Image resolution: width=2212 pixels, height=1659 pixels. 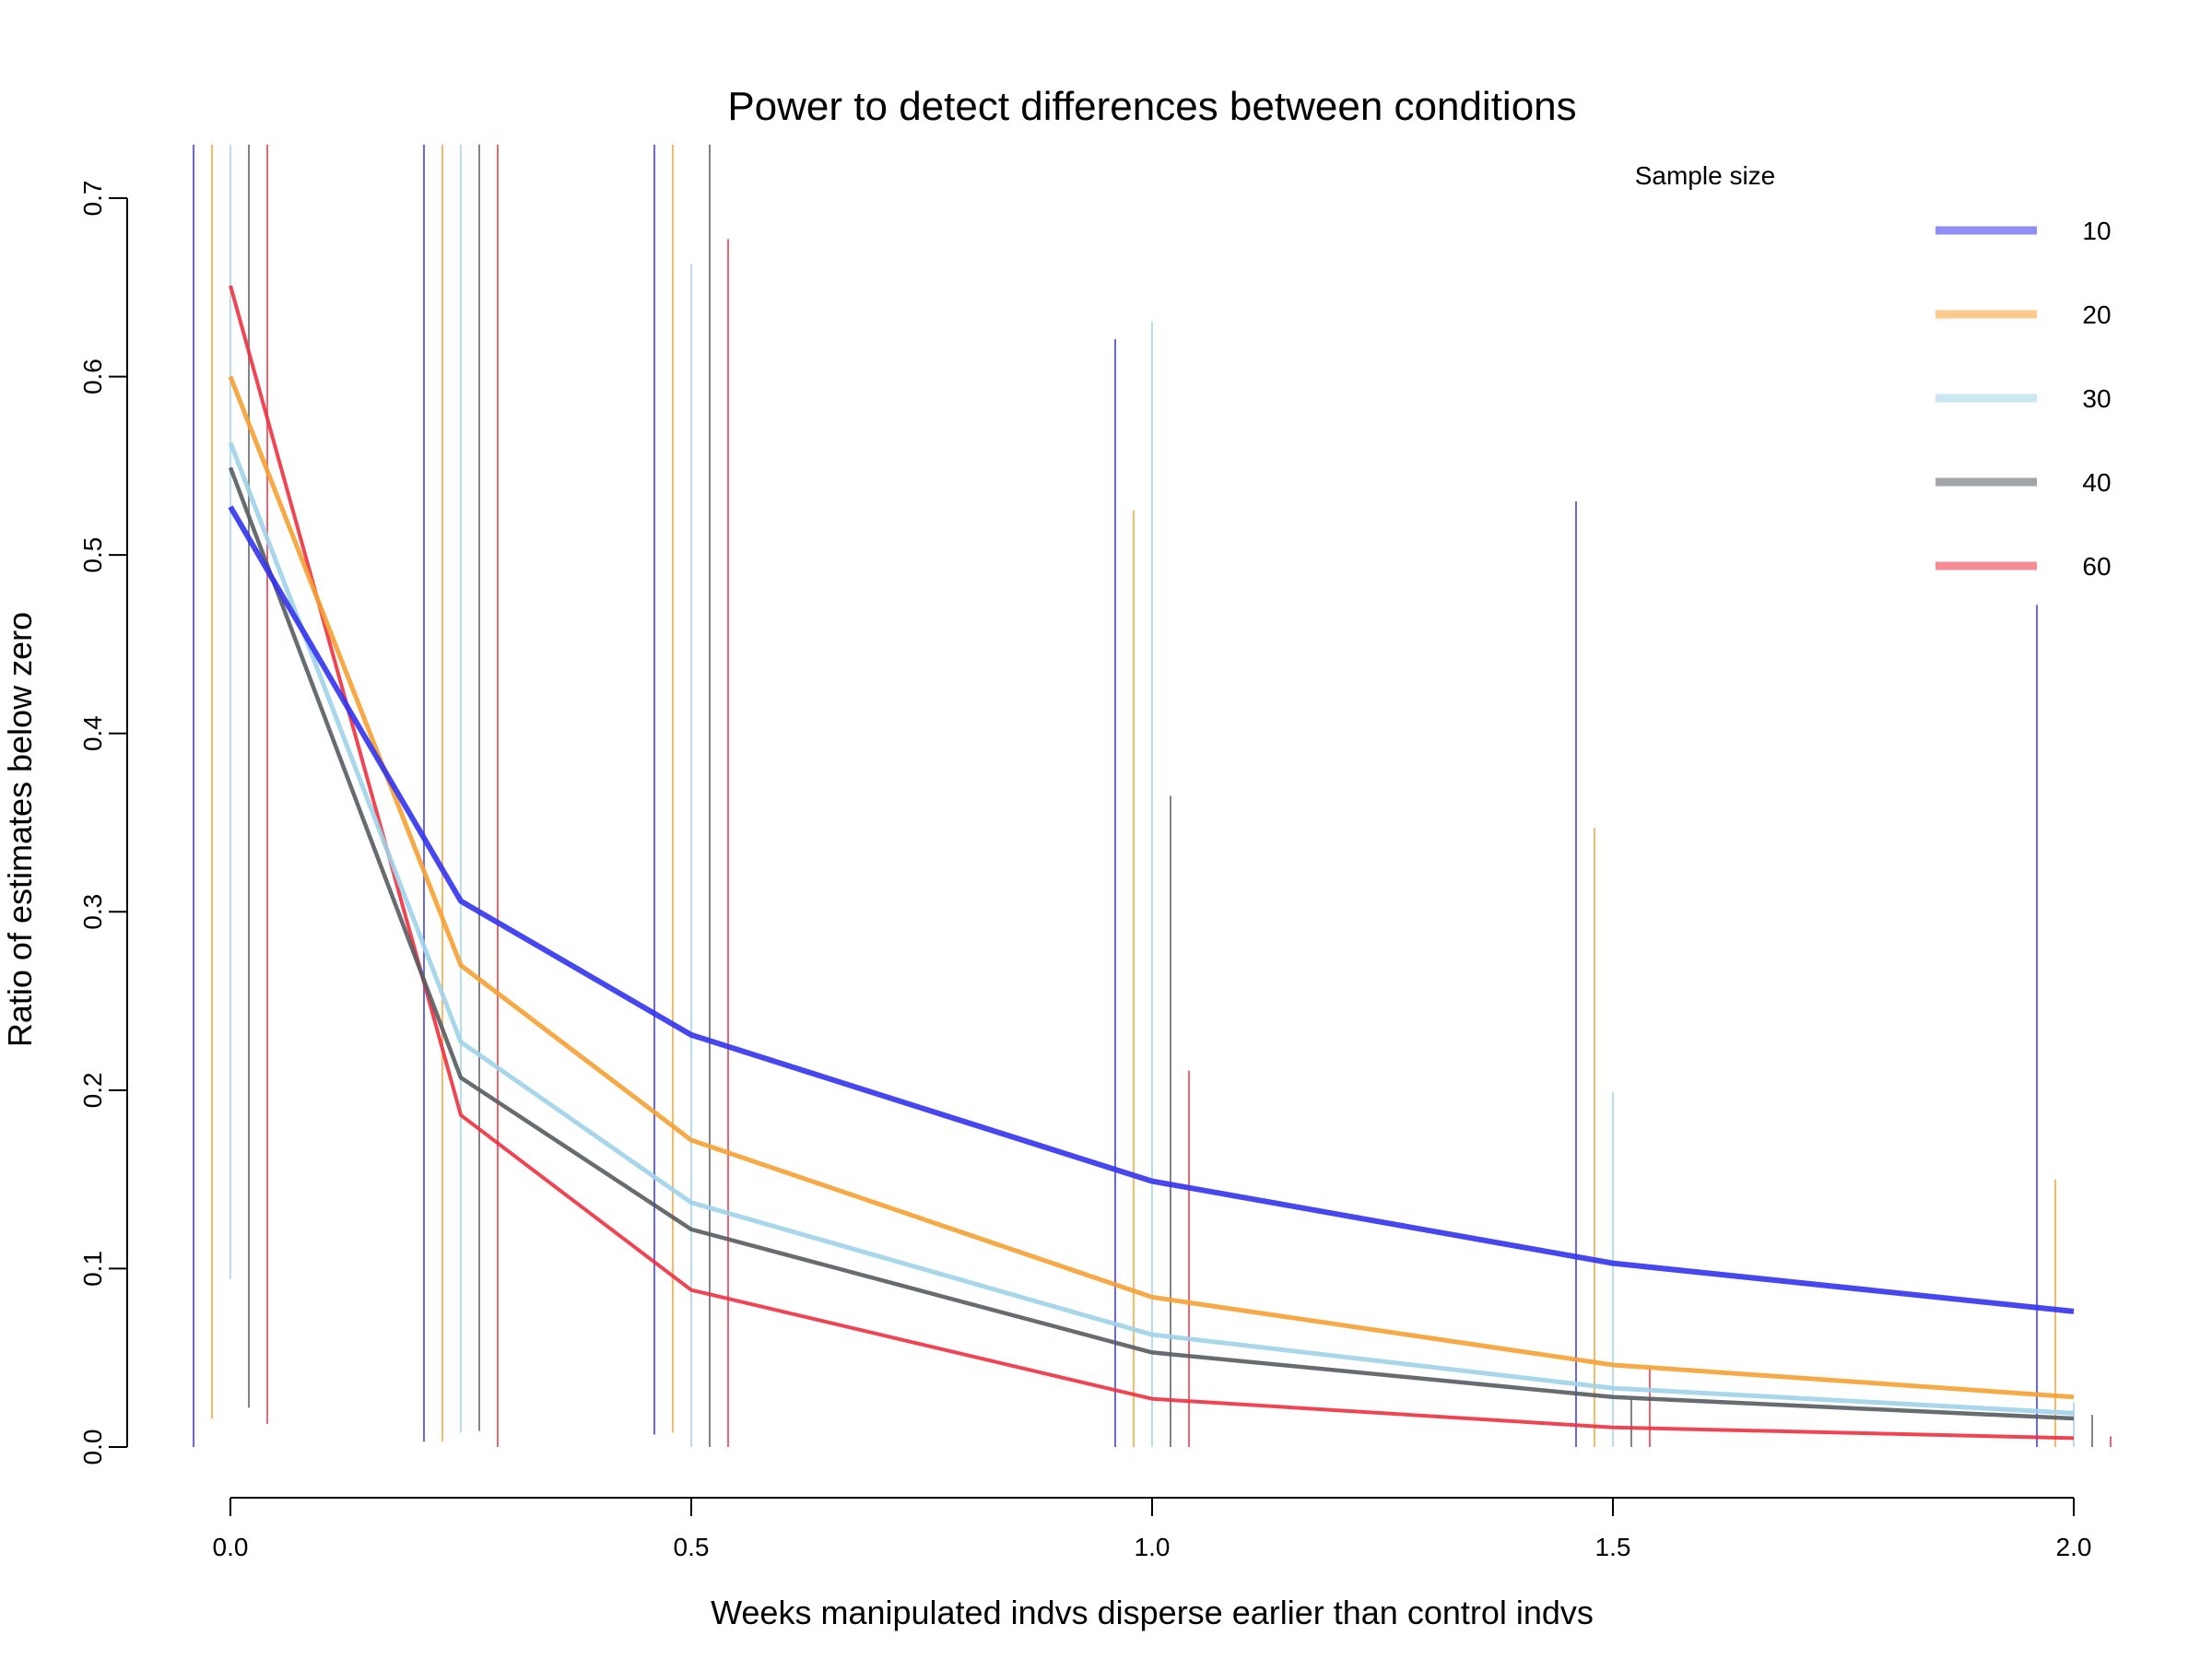 I want to click on y-tick-label-0: 0.0, so click(x=92, y=1447).